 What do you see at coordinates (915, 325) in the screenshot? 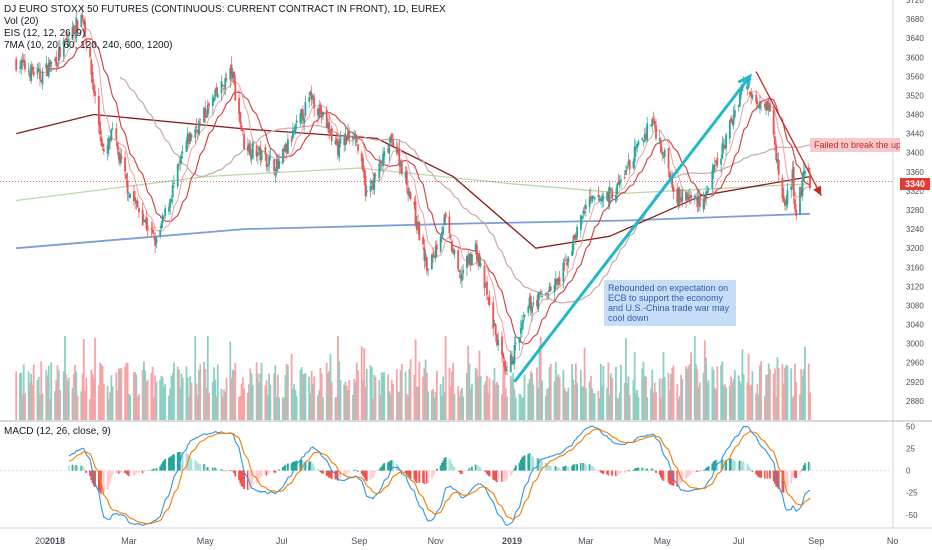
I see `y-tick-label: 3040` at bounding box center [915, 325].